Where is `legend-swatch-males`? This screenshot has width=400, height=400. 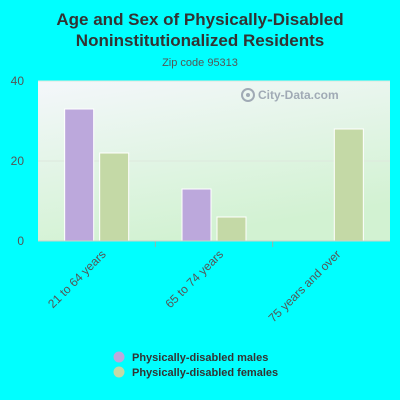
legend-swatch-males is located at coordinates (119, 357).